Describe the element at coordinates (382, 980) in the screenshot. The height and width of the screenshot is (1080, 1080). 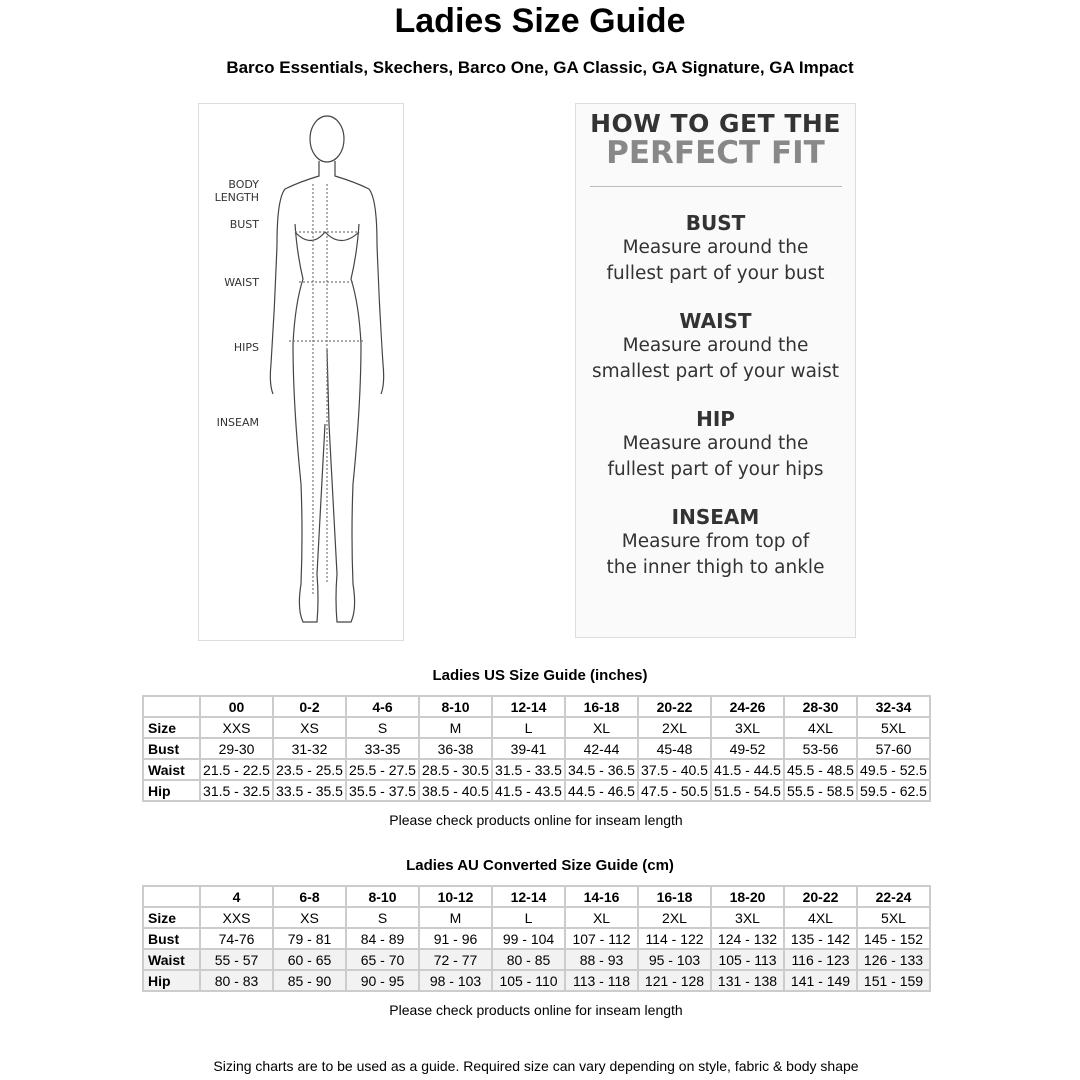
I see `table-cell: 90 - 95` at that location.